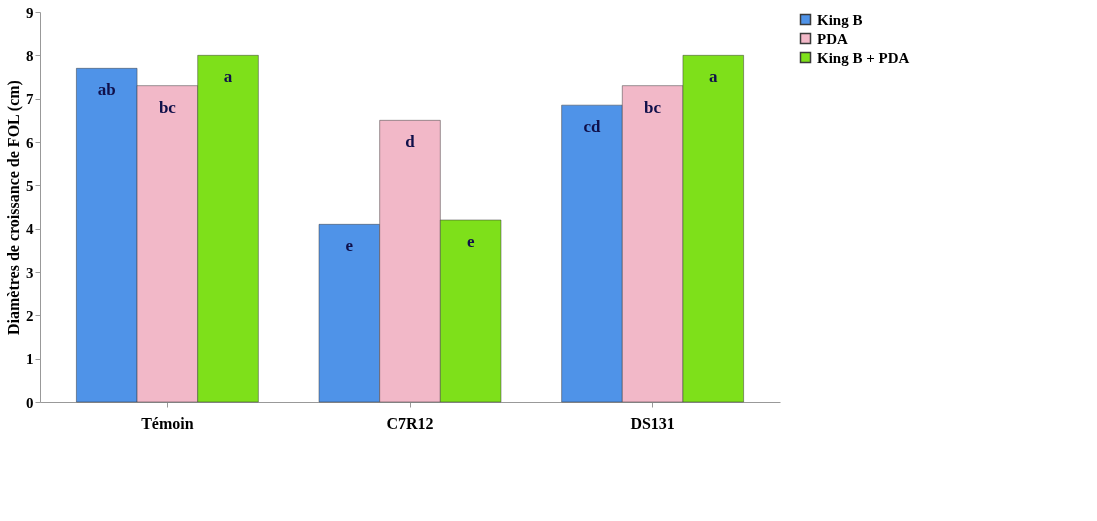 The height and width of the screenshot is (521, 1097). I want to click on y-tick-label: 6, so click(30, 142).